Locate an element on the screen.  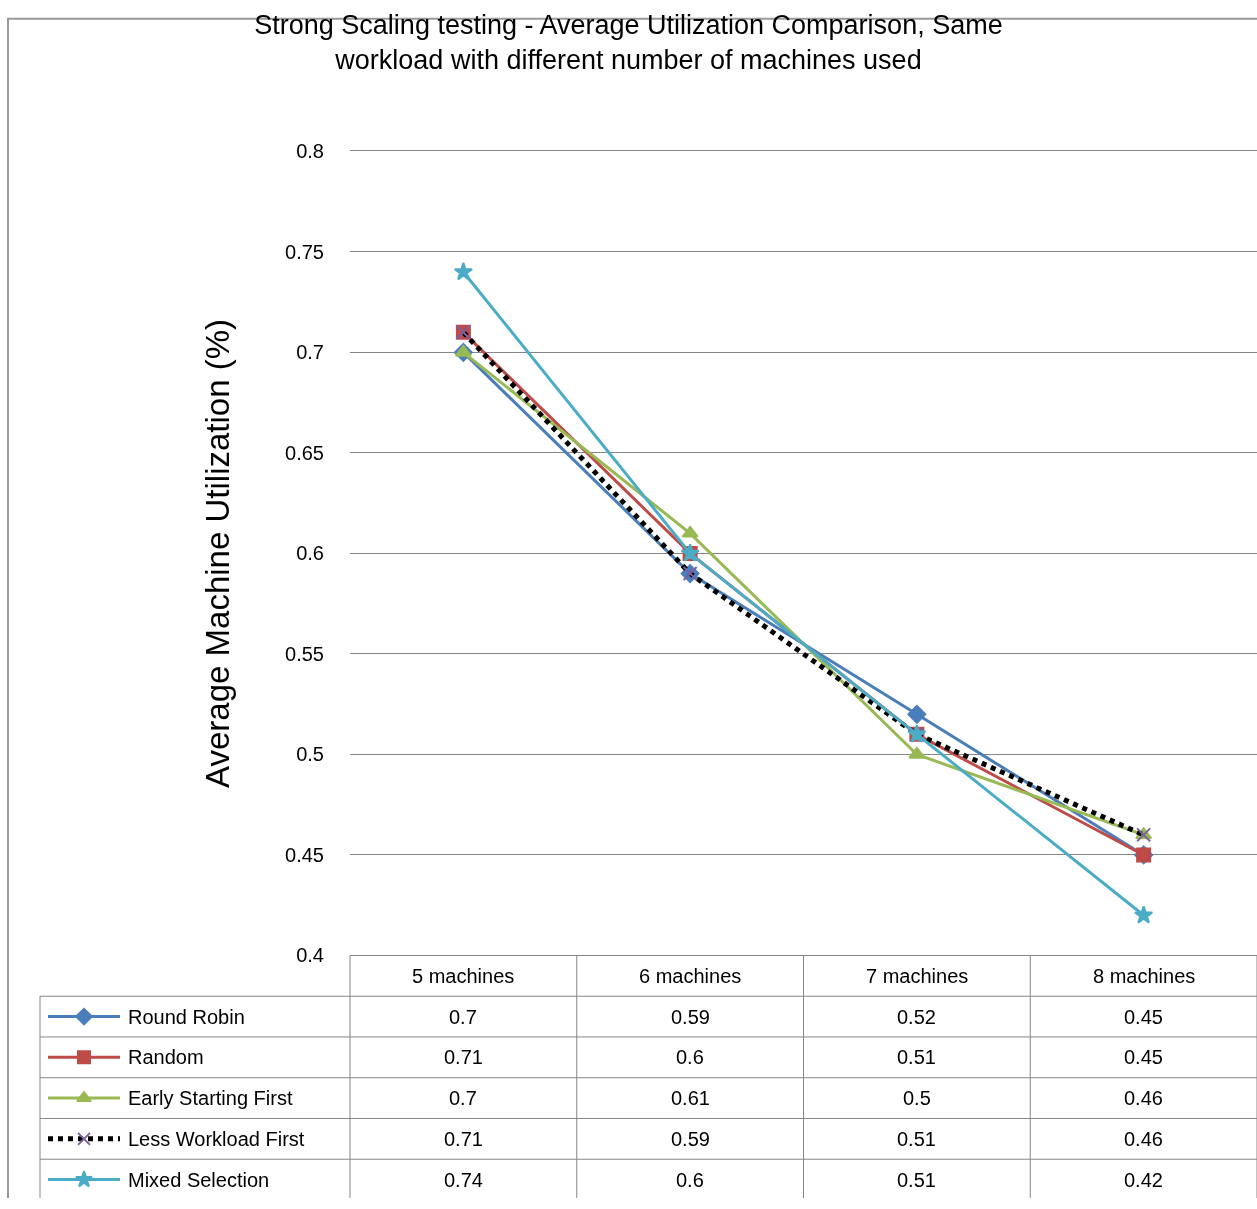
x-tick-label: 8 machines is located at coordinates (1144, 976).